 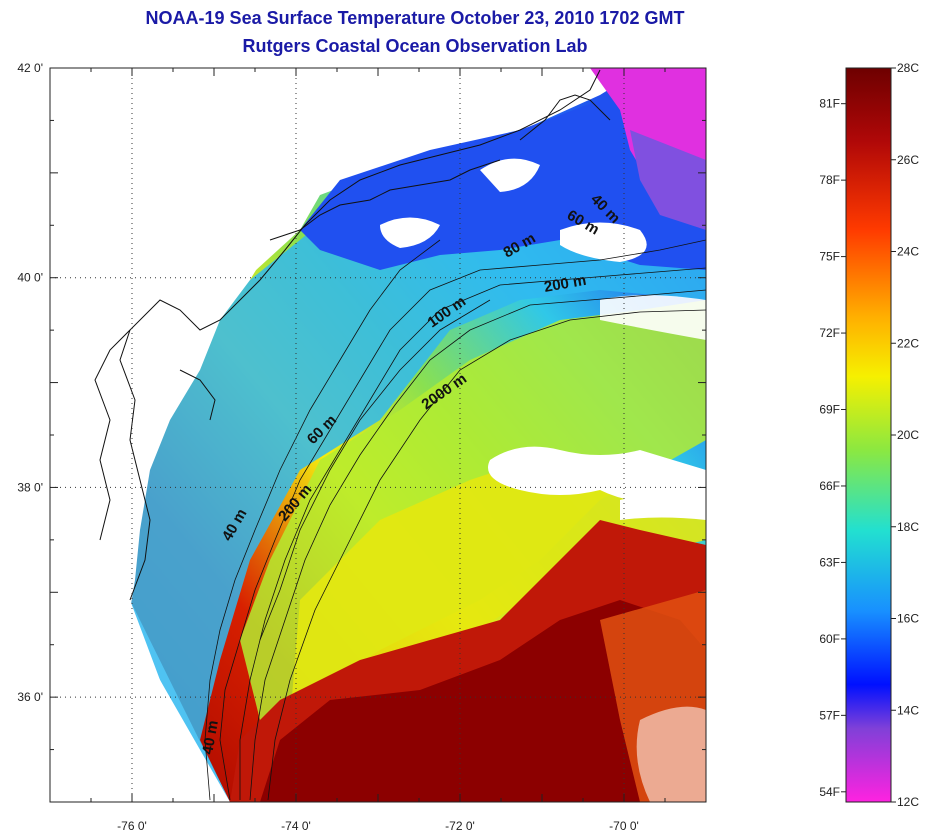 What do you see at coordinates (30, 278) in the screenshot?
I see `latitude-tick-label: 40 0'` at bounding box center [30, 278].